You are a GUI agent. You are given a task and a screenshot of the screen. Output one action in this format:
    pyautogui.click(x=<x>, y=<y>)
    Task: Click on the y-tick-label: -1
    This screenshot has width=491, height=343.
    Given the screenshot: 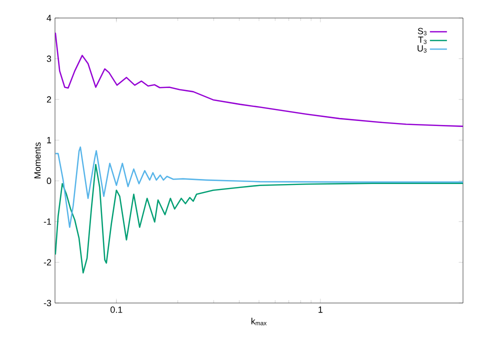 What is the action you would take?
    pyautogui.click(x=48, y=221)
    